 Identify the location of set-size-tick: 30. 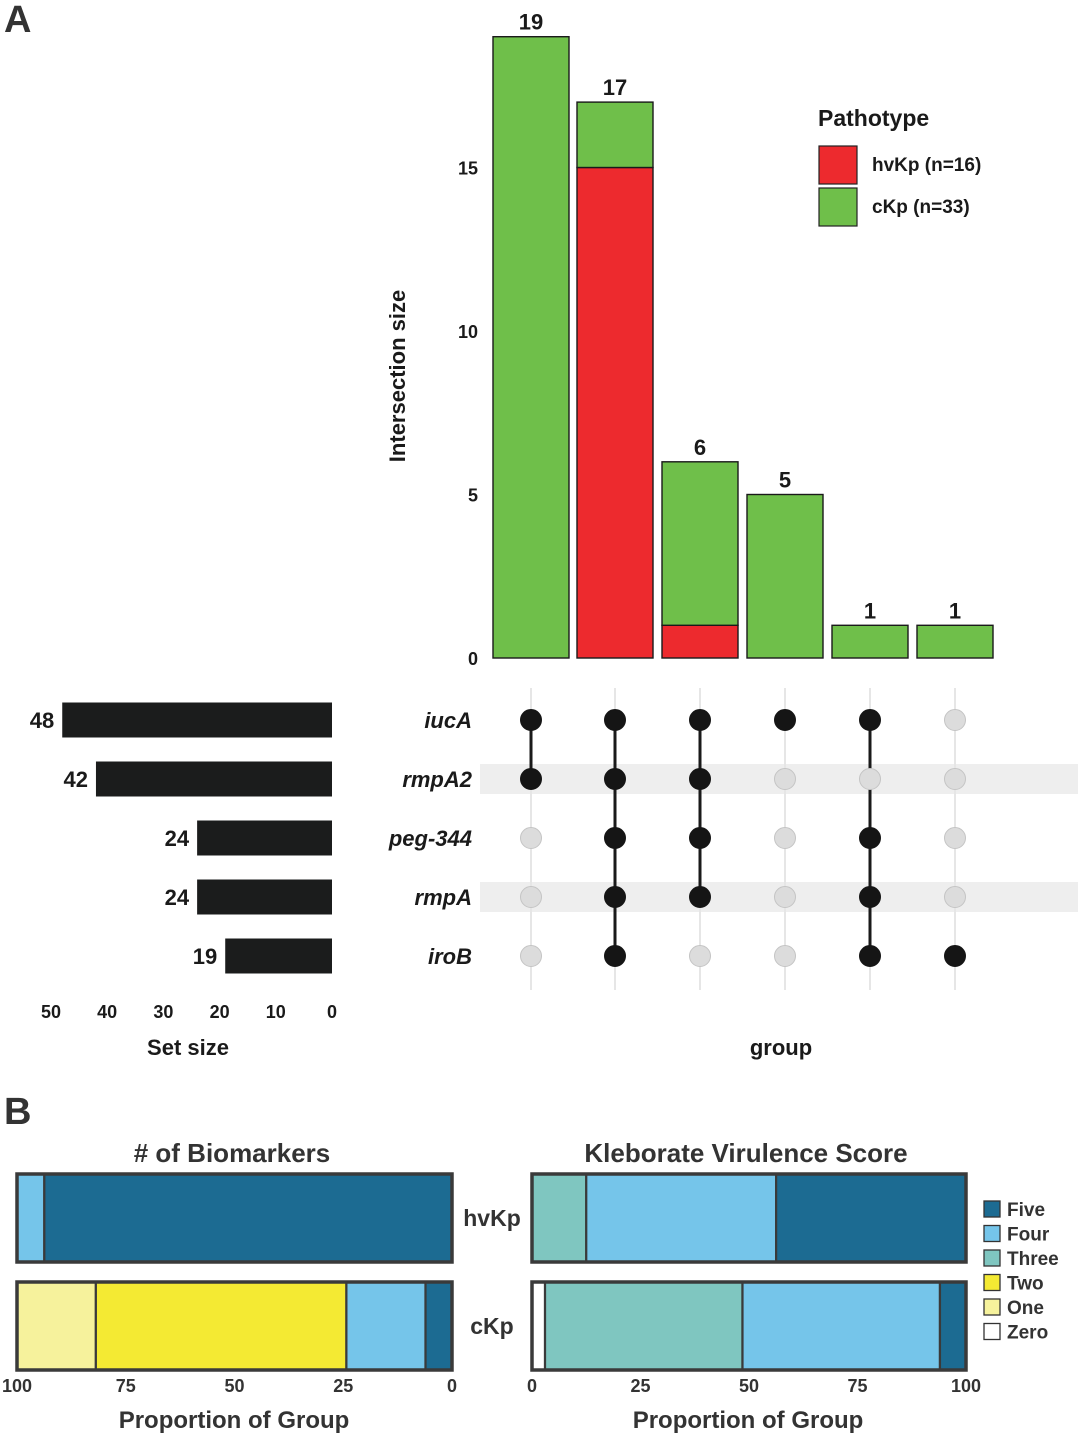
(163, 1012).